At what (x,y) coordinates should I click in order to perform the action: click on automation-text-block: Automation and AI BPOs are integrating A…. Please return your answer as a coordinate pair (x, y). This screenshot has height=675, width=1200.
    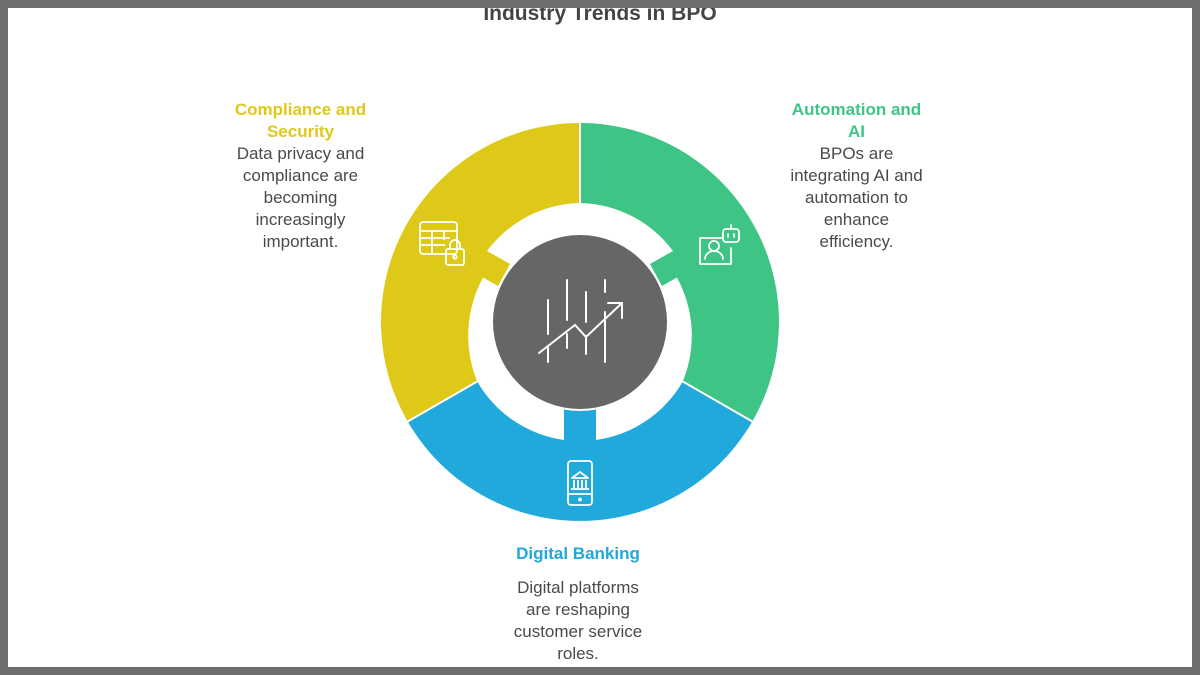
    Looking at the image, I should click on (856, 176).